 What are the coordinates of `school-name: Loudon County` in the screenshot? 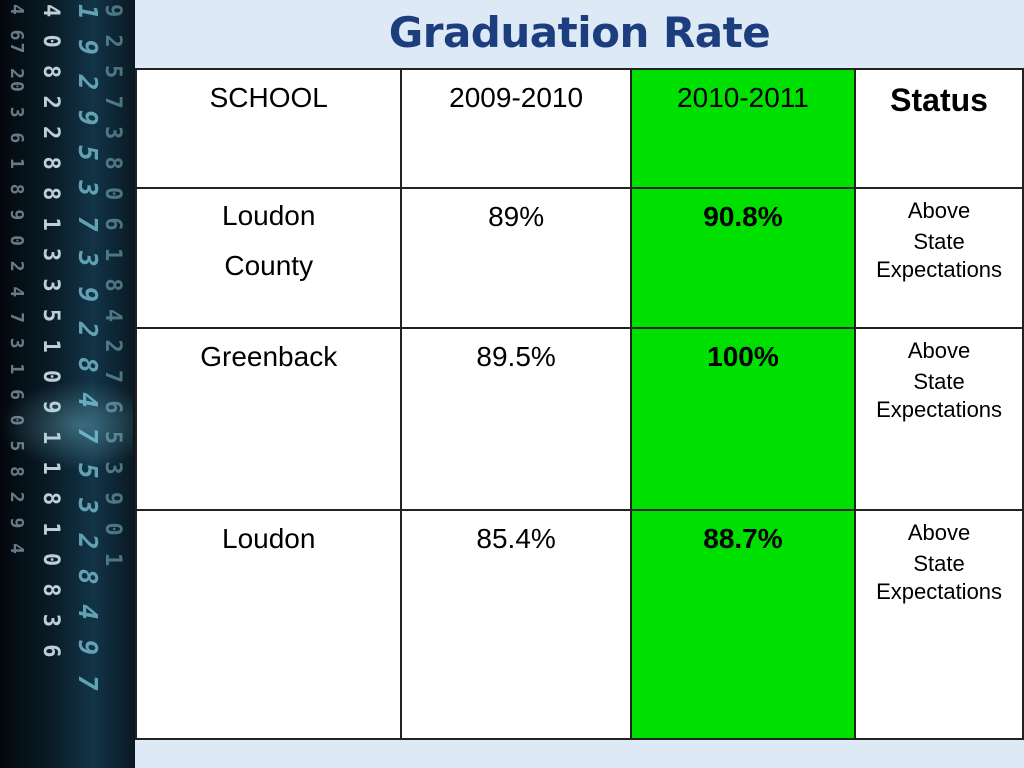 It's located at (268, 258).